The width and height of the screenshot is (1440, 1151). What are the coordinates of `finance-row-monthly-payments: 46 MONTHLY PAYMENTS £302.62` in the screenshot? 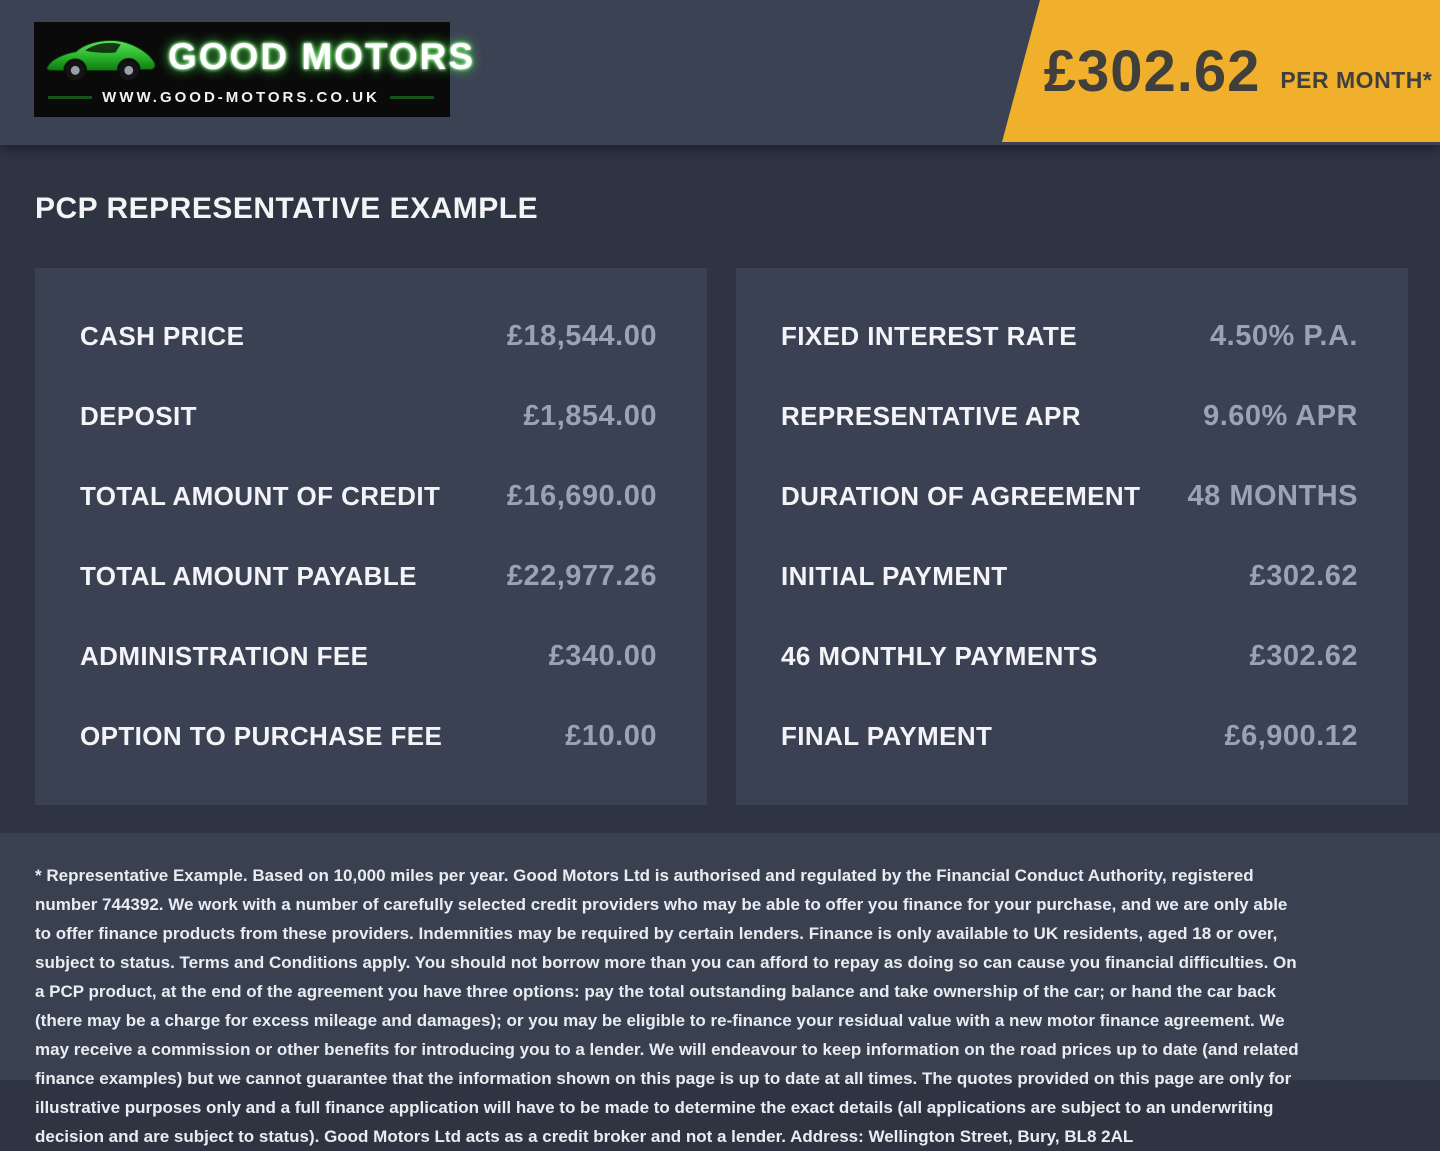 It's located at (1069, 656).